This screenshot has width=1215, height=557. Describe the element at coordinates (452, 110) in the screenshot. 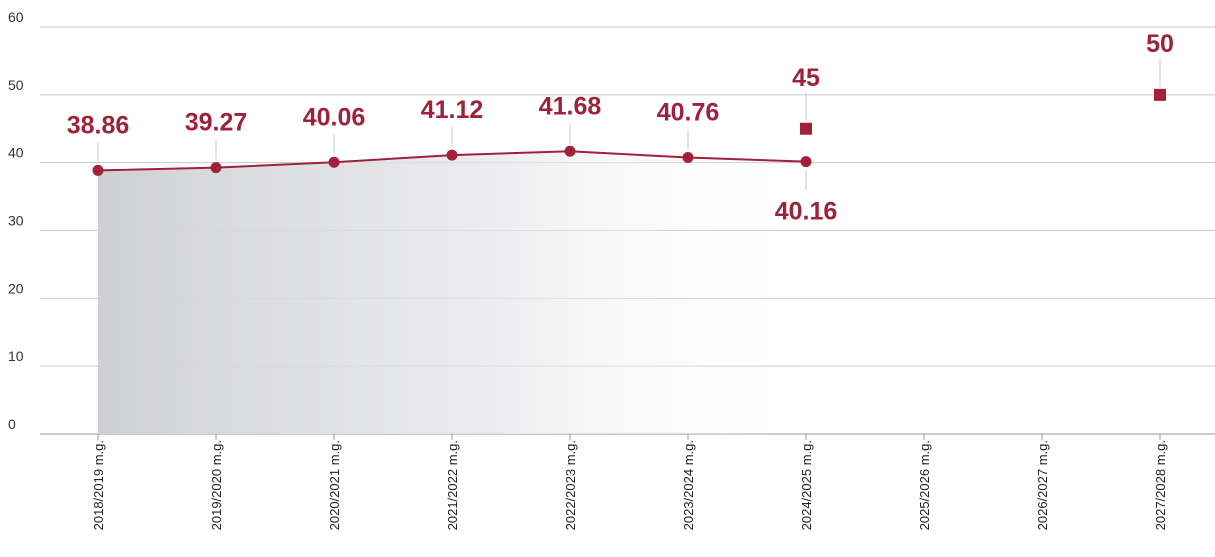

I see `data-label: 41.12` at that location.